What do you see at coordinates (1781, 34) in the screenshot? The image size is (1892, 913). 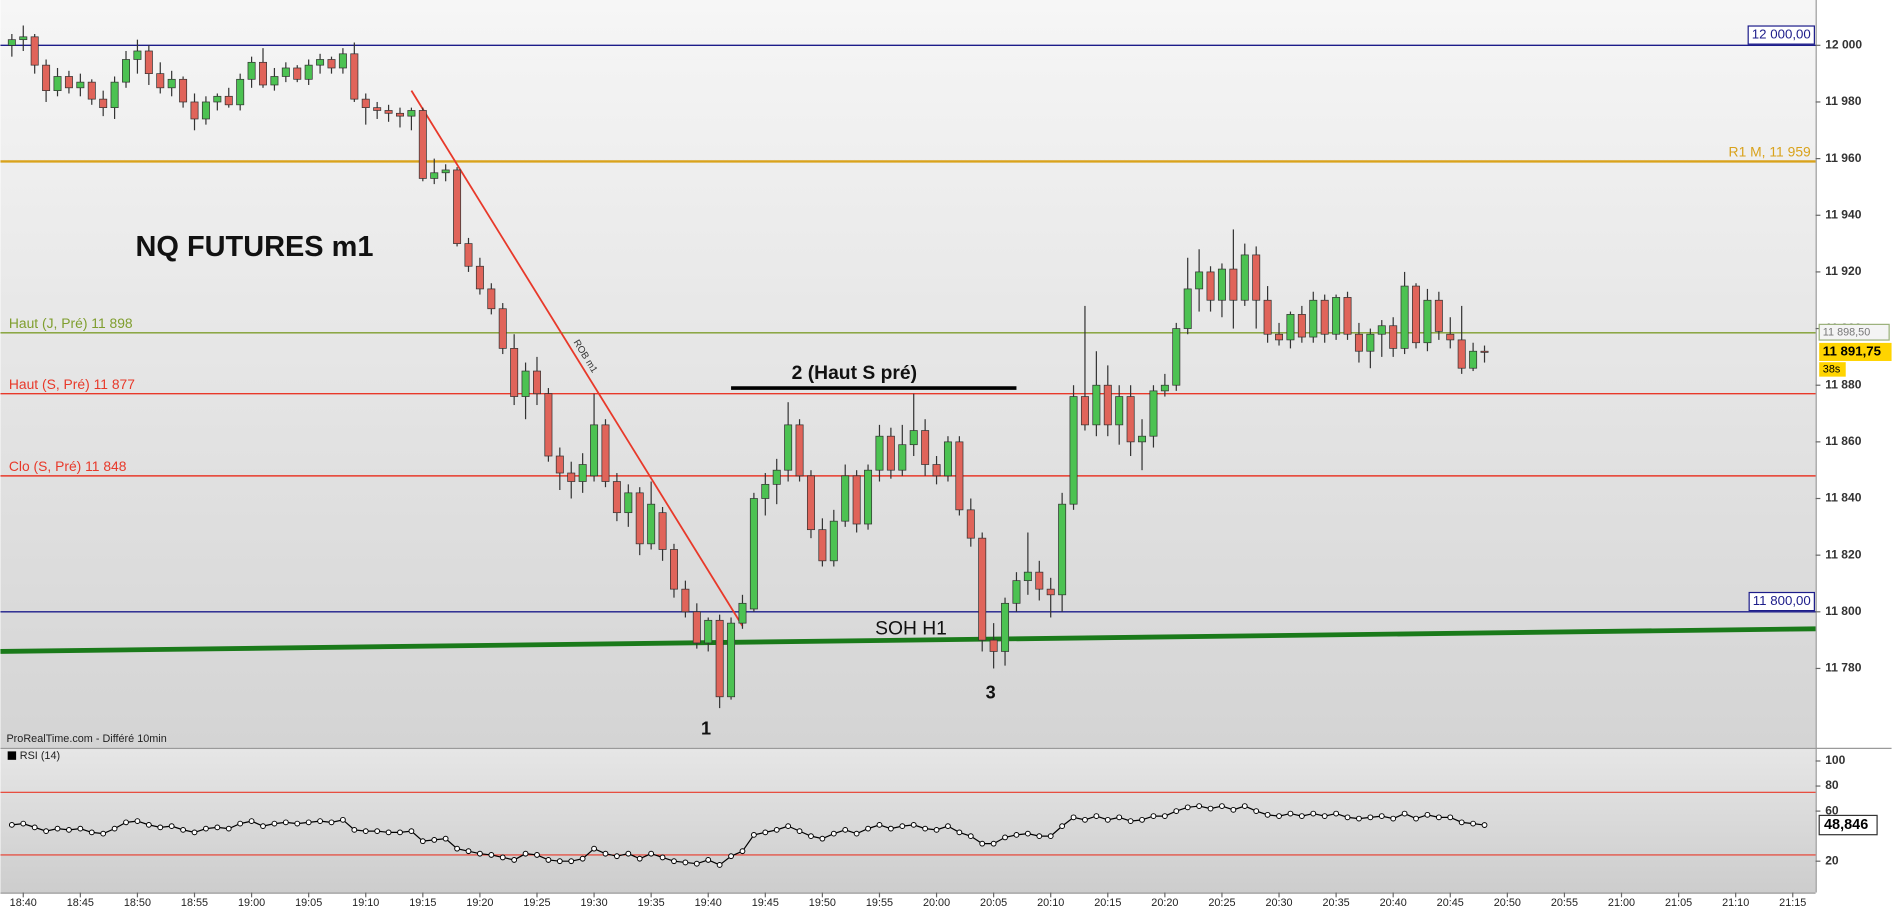 I see `level-label: 12 000,00` at bounding box center [1781, 34].